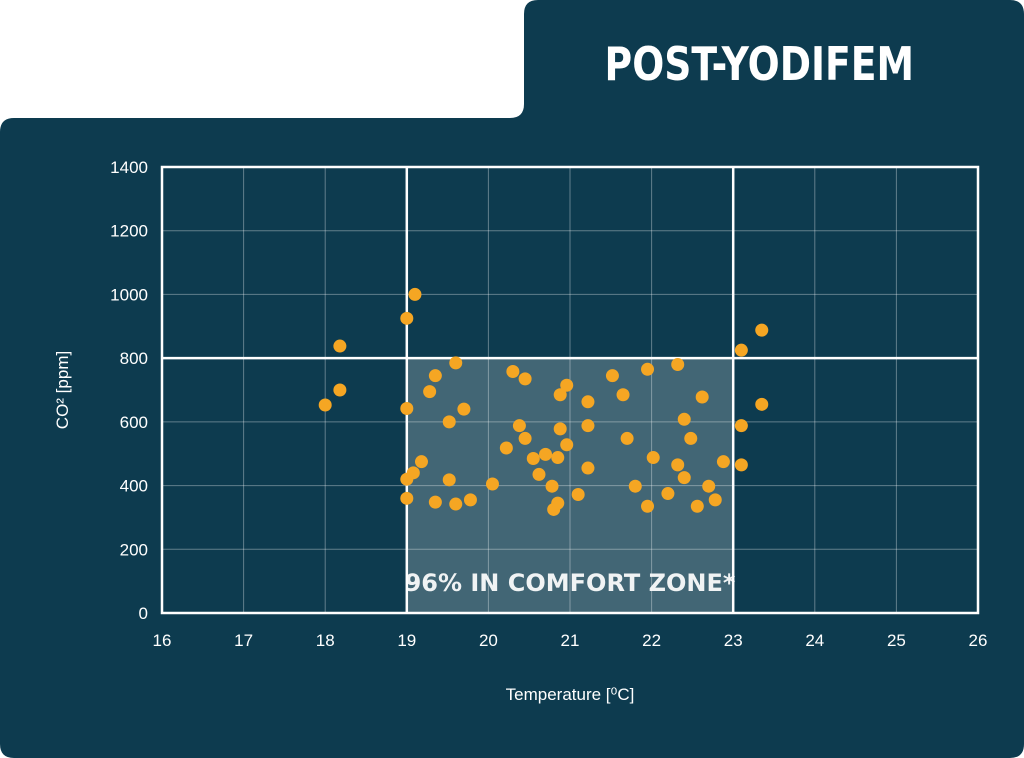  What do you see at coordinates (129, 231) in the screenshot?
I see `y-tick-label: 1200` at bounding box center [129, 231].